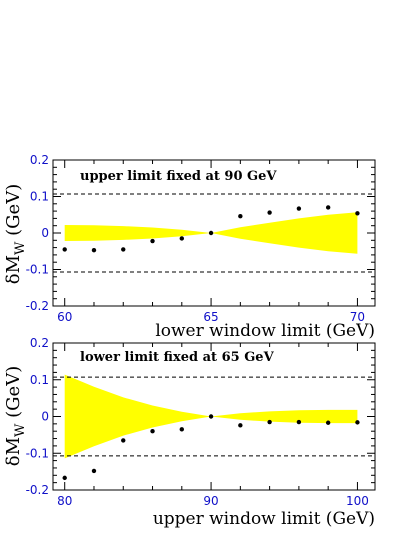  What do you see at coordinates (357, 501) in the screenshot?
I see `x-tick-label: 100` at bounding box center [357, 501].